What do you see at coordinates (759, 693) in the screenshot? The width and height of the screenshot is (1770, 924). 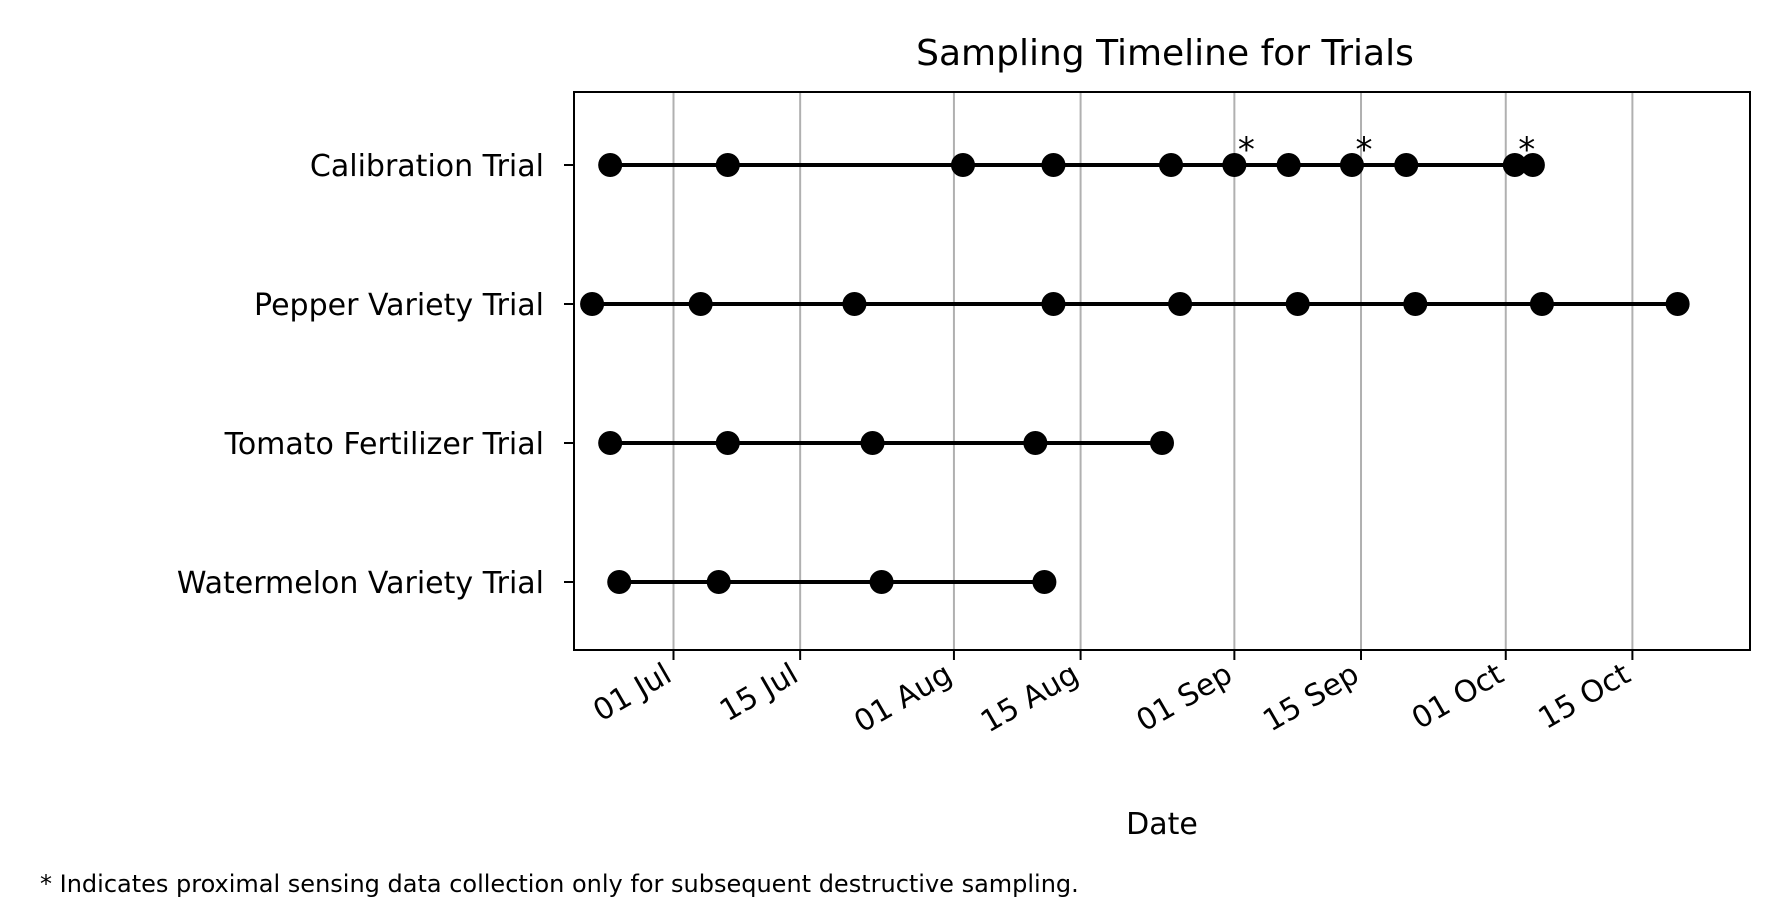 I see `x-tick-label: 15 Jul` at bounding box center [759, 693].